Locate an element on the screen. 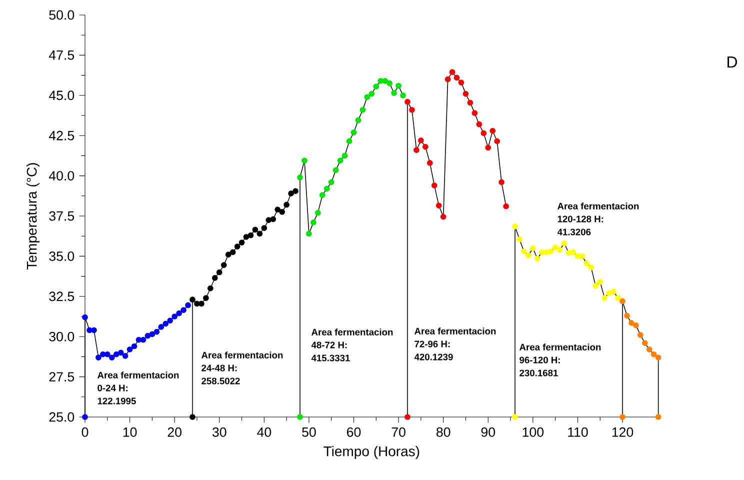 This screenshot has height=480, width=744. x-tick-label: 20 is located at coordinates (175, 432).